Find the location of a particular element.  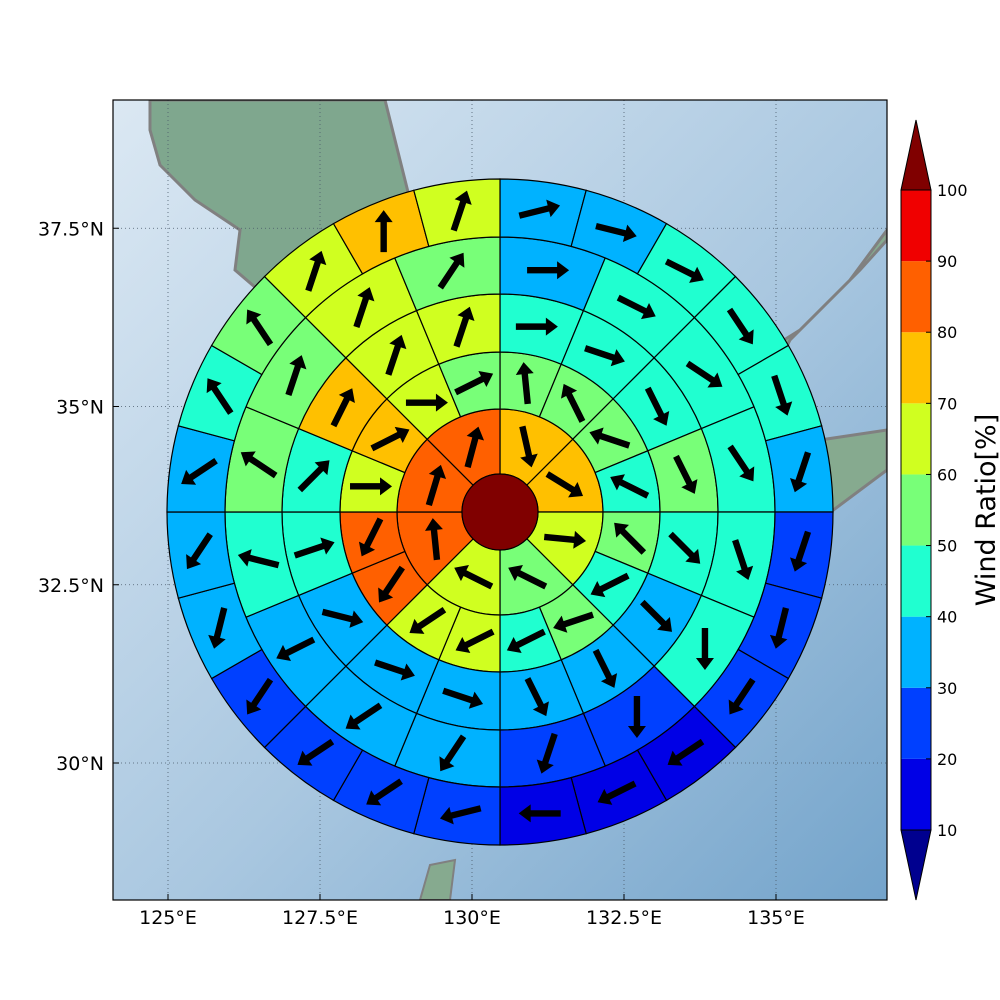

y-tick-label: 30°N is located at coordinates (80, 764).